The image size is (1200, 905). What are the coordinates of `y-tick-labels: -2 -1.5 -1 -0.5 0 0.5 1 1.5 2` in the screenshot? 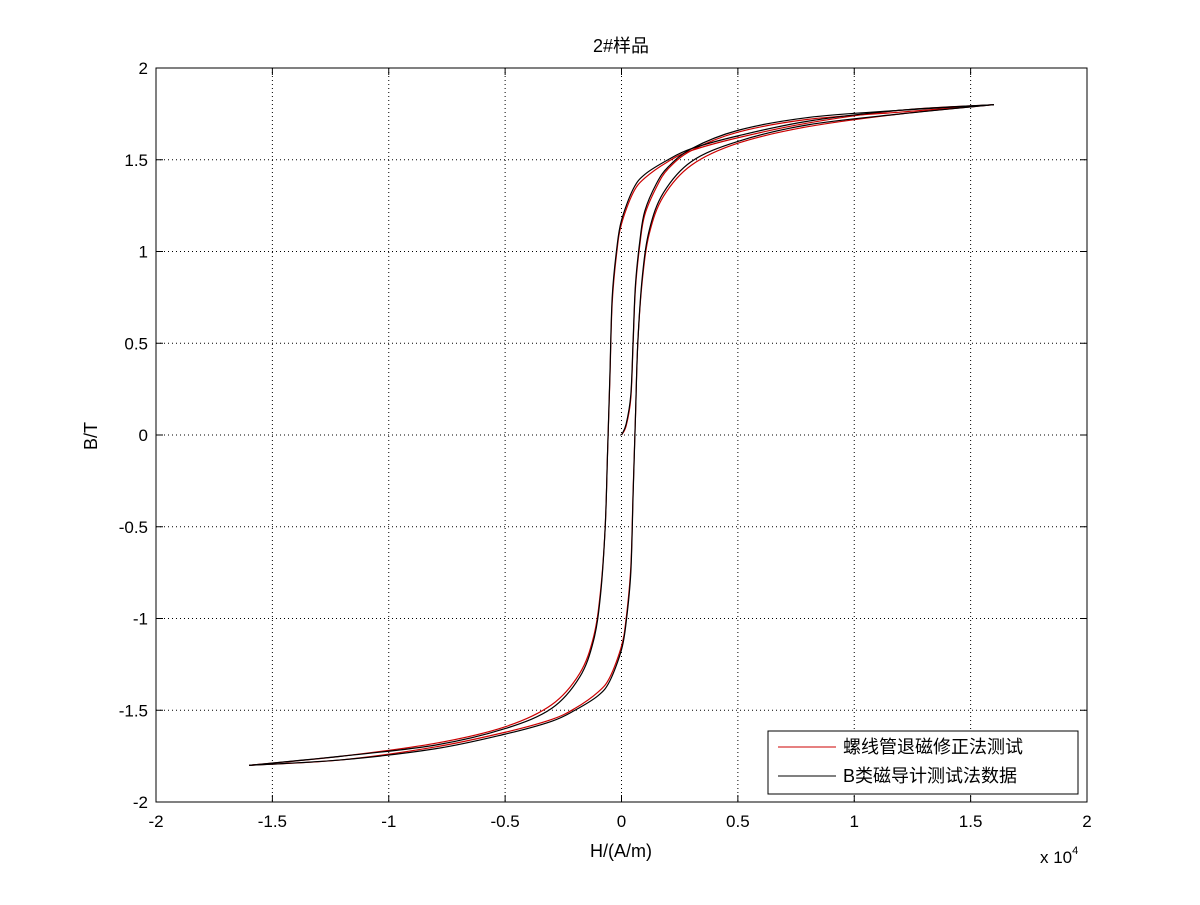 It's located at (133, 435).